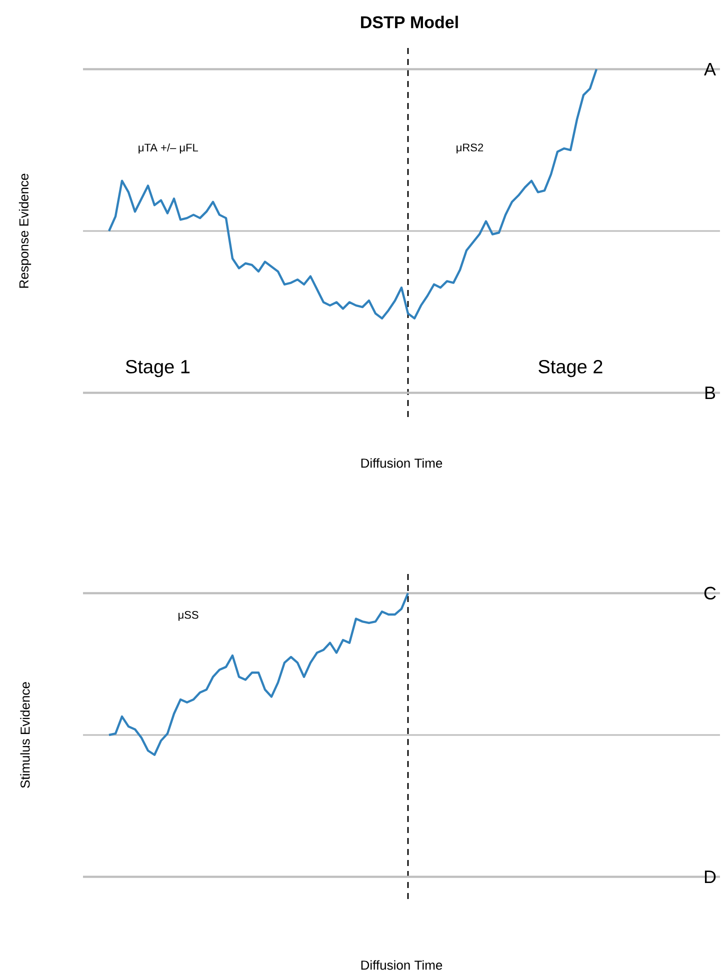 This screenshot has height=977, width=727. What do you see at coordinates (570, 369) in the screenshot?
I see `text: Stage 2` at bounding box center [570, 369].